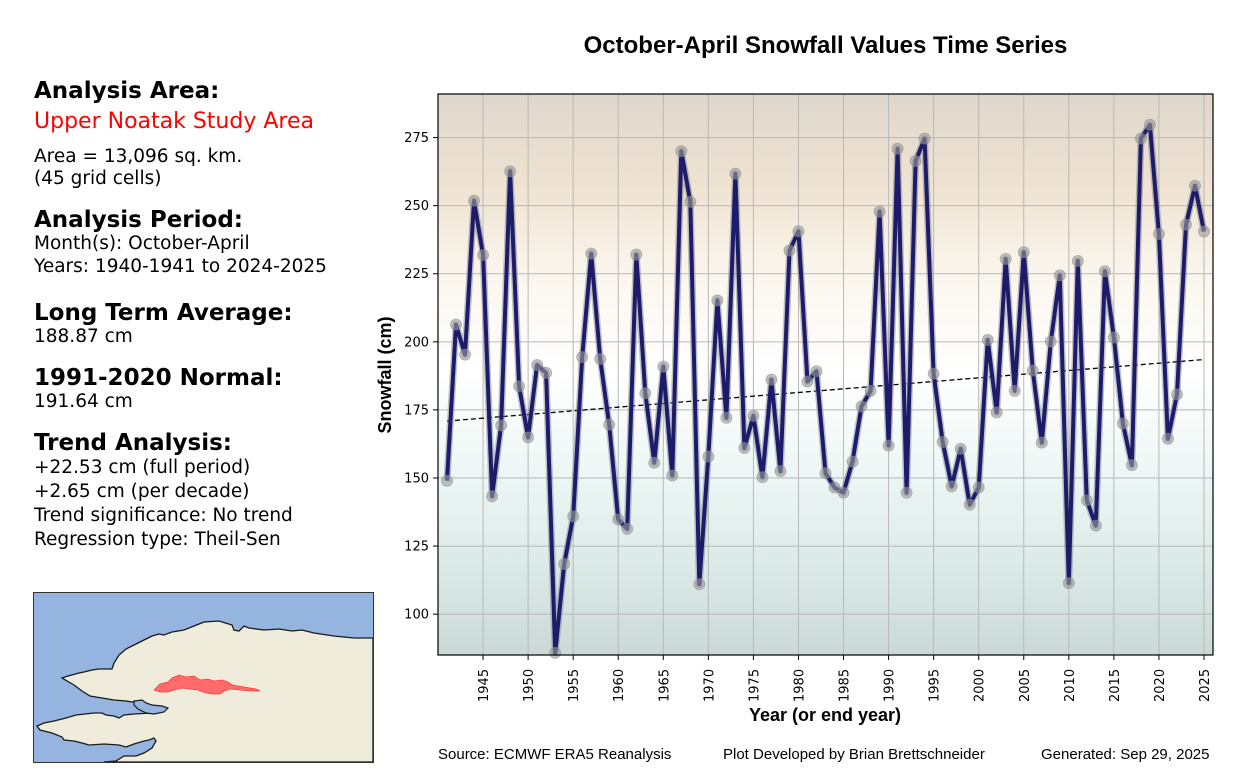 The height and width of the screenshot is (780, 1250). What do you see at coordinates (1115, 685) in the screenshot?
I see `x-tick-label: 2015` at bounding box center [1115, 685].